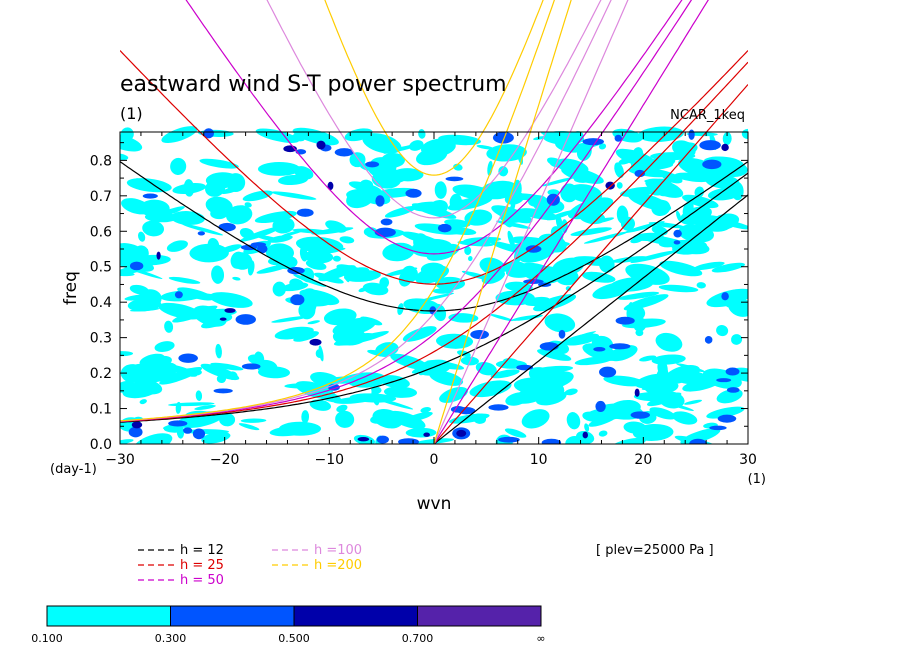 The image size is (904, 654). What do you see at coordinates (294, 638) in the screenshot?
I see `colorbar-label: 0.500` at bounding box center [294, 638].